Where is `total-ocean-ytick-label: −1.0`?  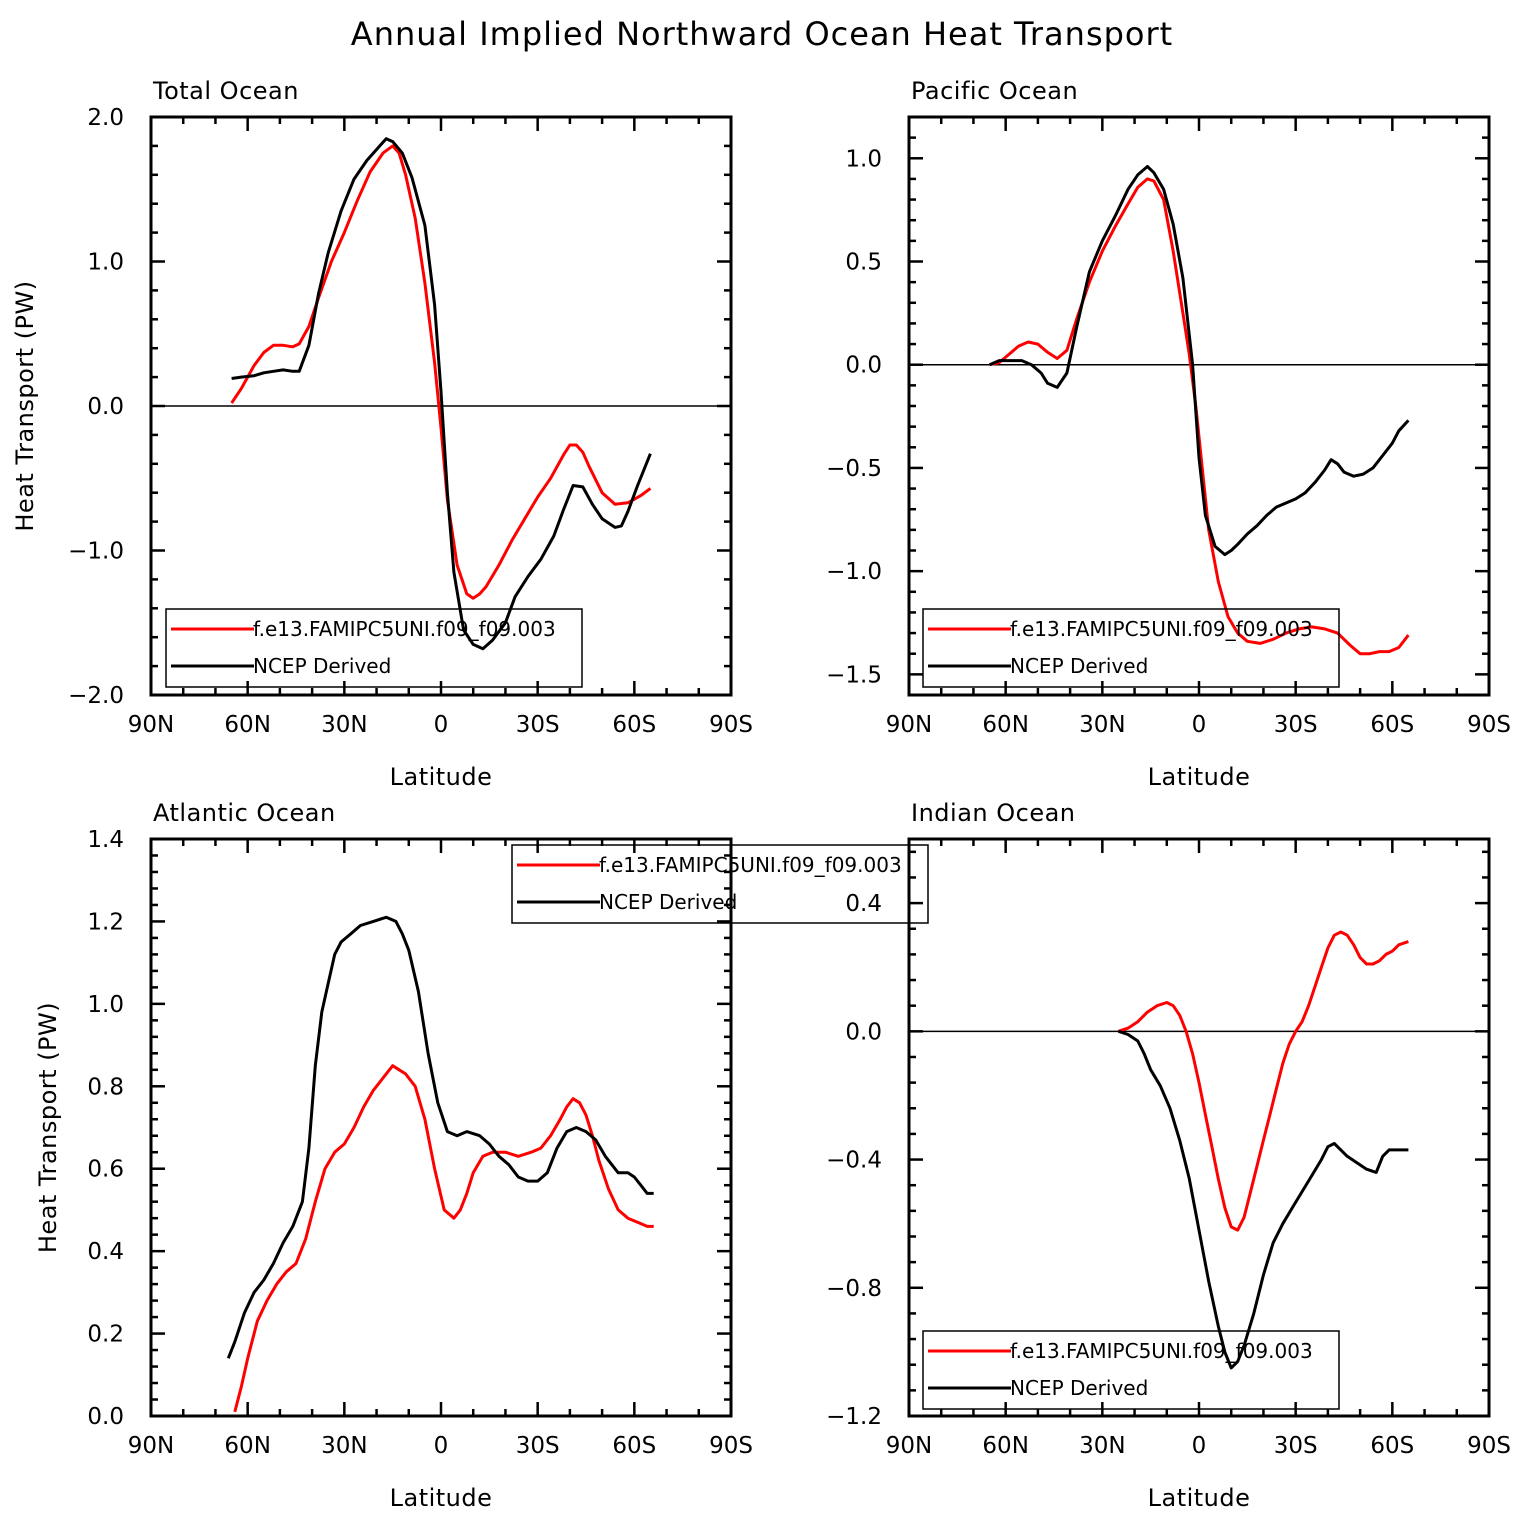
total-ocean-ytick-label: −1.0 is located at coordinates (96, 552).